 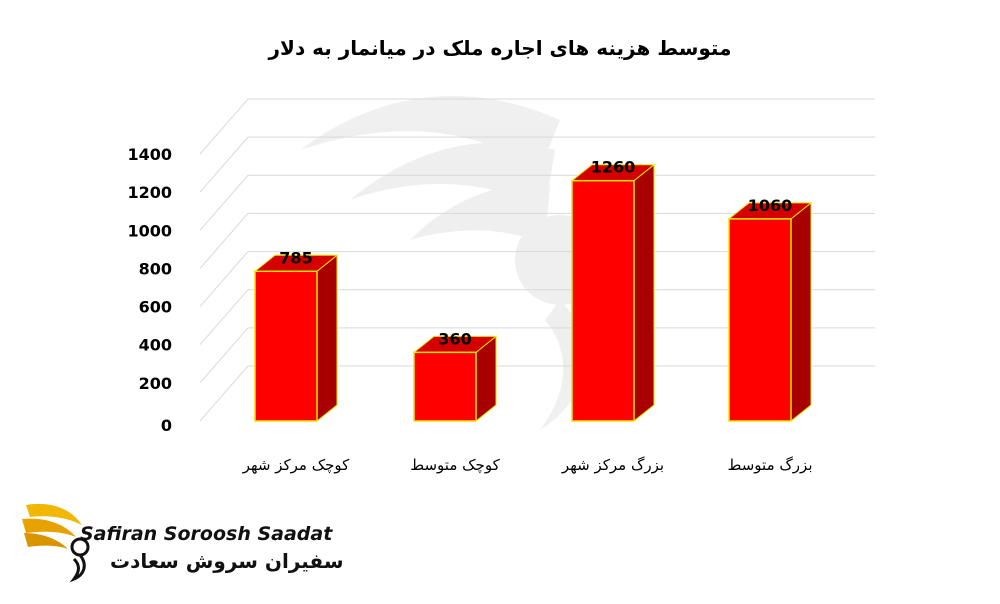 I want to click on y-axis: 0 200 400 600 800 1000 1200 1400, so click(x=149, y=290).